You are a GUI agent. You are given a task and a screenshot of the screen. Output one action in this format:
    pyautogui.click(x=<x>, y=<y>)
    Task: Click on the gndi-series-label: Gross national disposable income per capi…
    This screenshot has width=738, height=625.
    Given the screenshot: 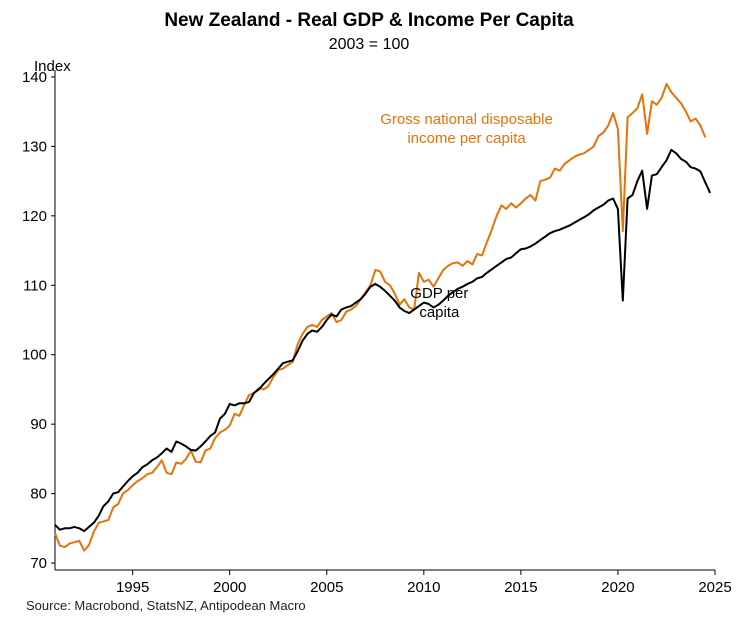 What is the action you would take?
    pyautogui.click(x=466, y=129)
    